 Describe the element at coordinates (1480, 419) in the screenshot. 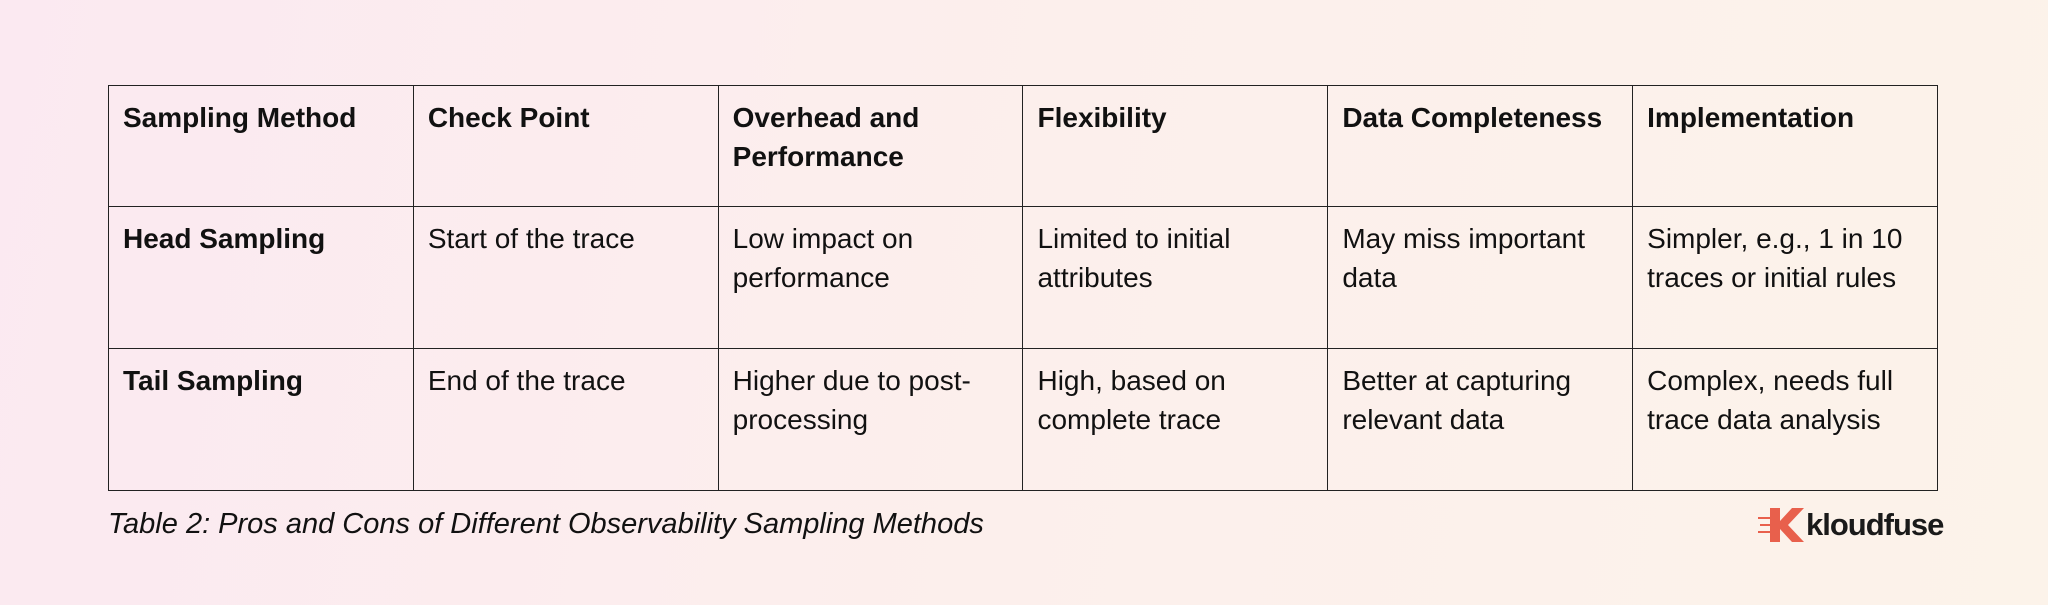

I see `table-cell: Better at capturing relevant data` at that location.